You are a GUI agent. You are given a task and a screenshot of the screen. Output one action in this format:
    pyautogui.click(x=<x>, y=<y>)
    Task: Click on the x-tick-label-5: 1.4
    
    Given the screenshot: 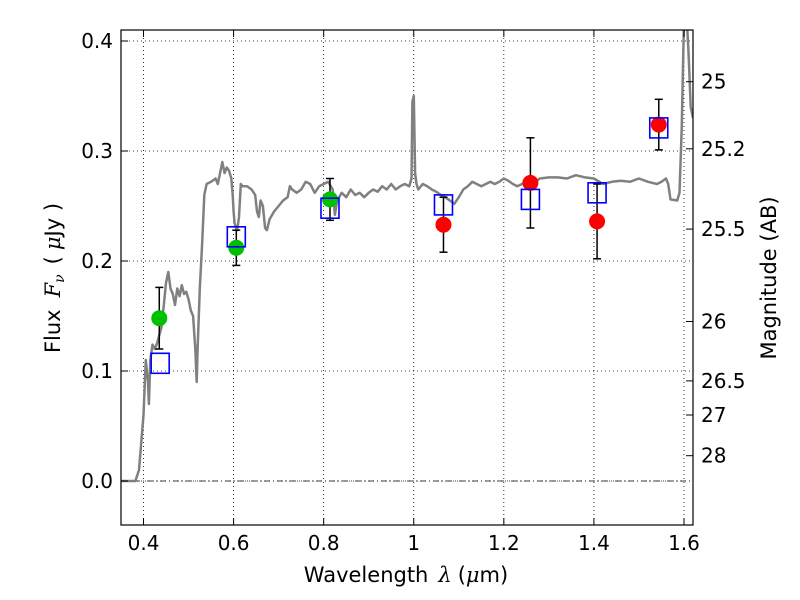 What is the action you would take?
    pyautogui.click(x=594, y=543)
    